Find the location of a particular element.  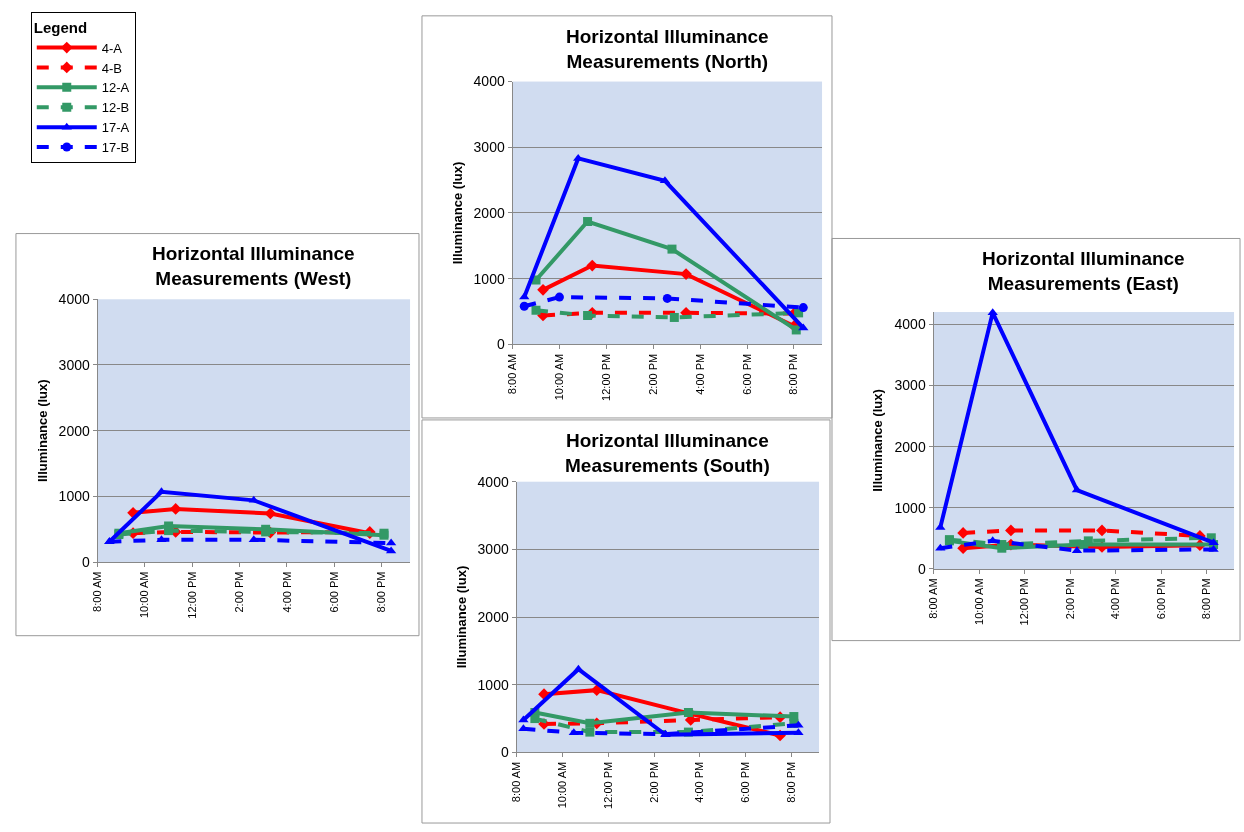

legend-title: Legend is located at coordinates (60, 27).